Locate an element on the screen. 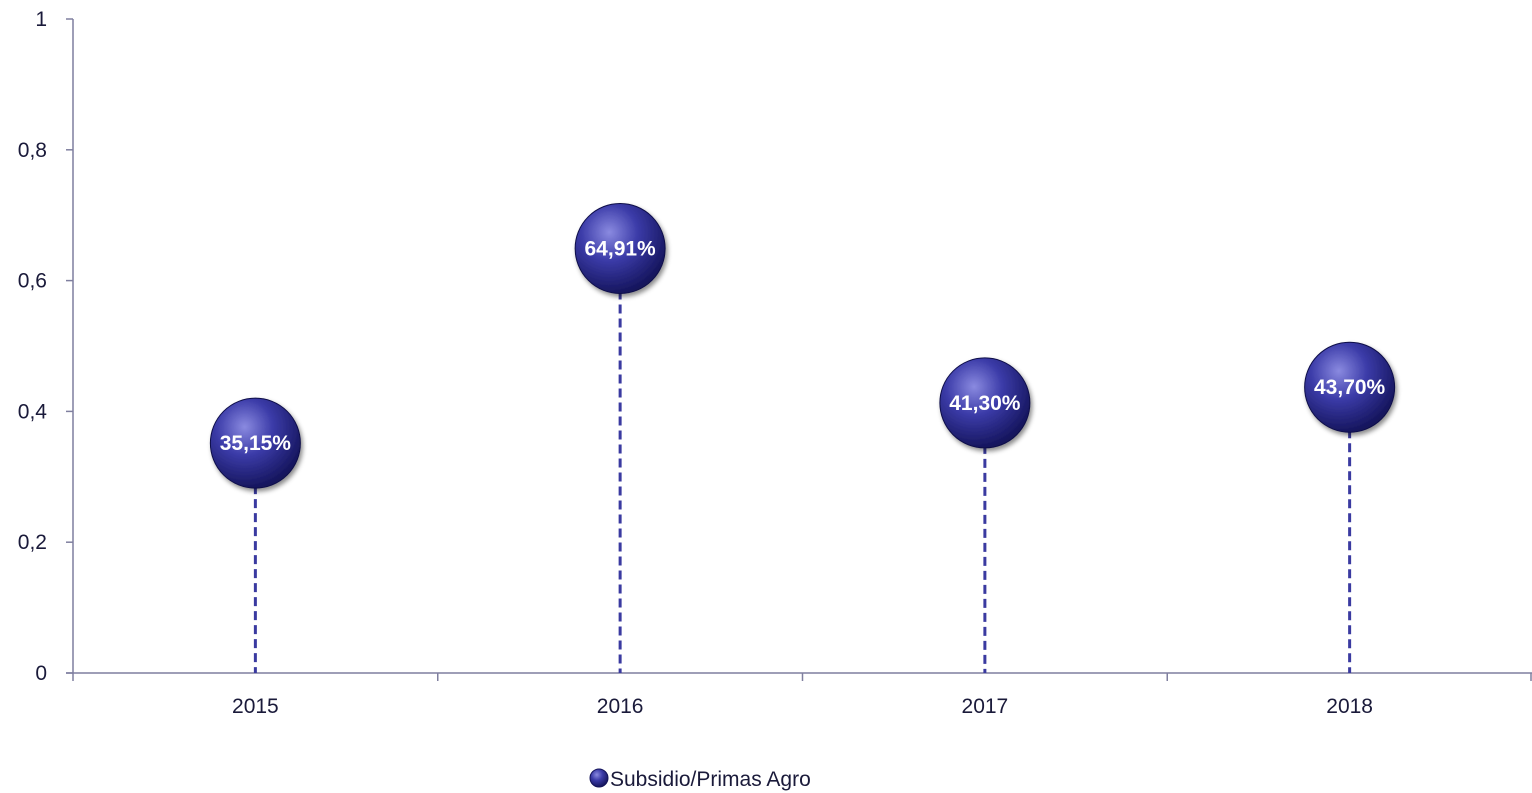  legend-marker is located at coordinates (599, 778).